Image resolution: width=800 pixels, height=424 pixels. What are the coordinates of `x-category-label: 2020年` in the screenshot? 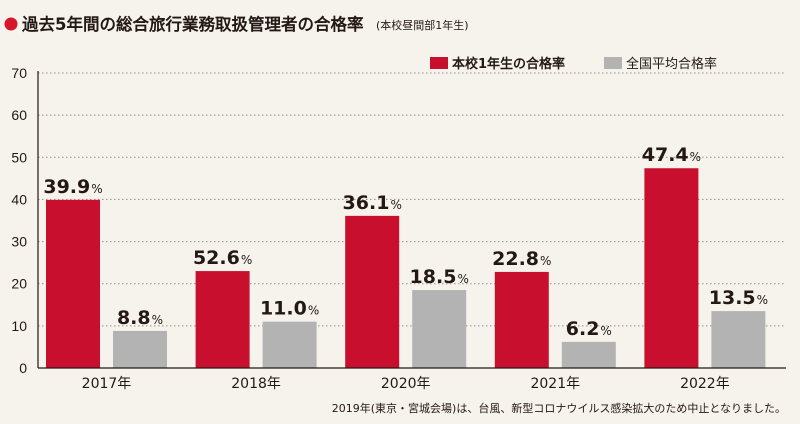 It's located at (406, 384).